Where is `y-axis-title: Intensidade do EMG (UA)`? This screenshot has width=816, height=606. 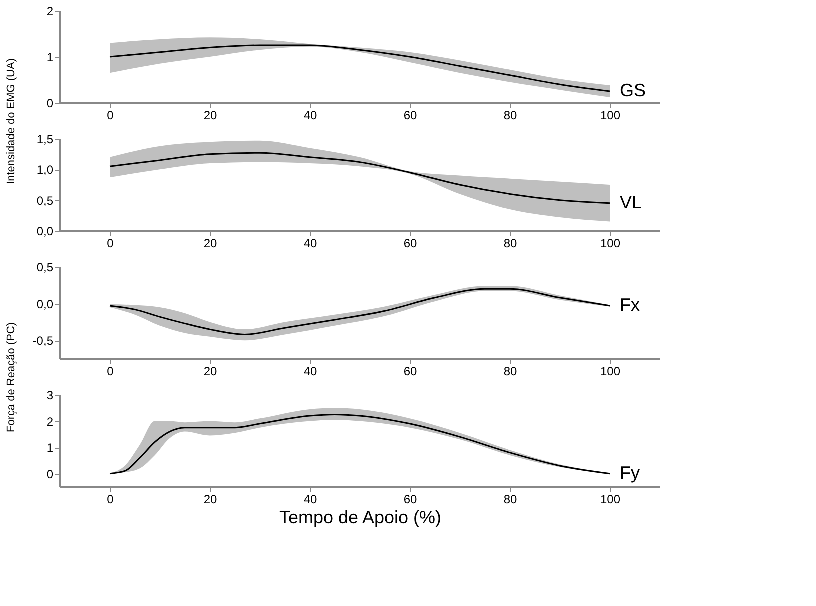 y-axis-title: Intensidade do EMG (UA) is located at coordinates (12, 121).